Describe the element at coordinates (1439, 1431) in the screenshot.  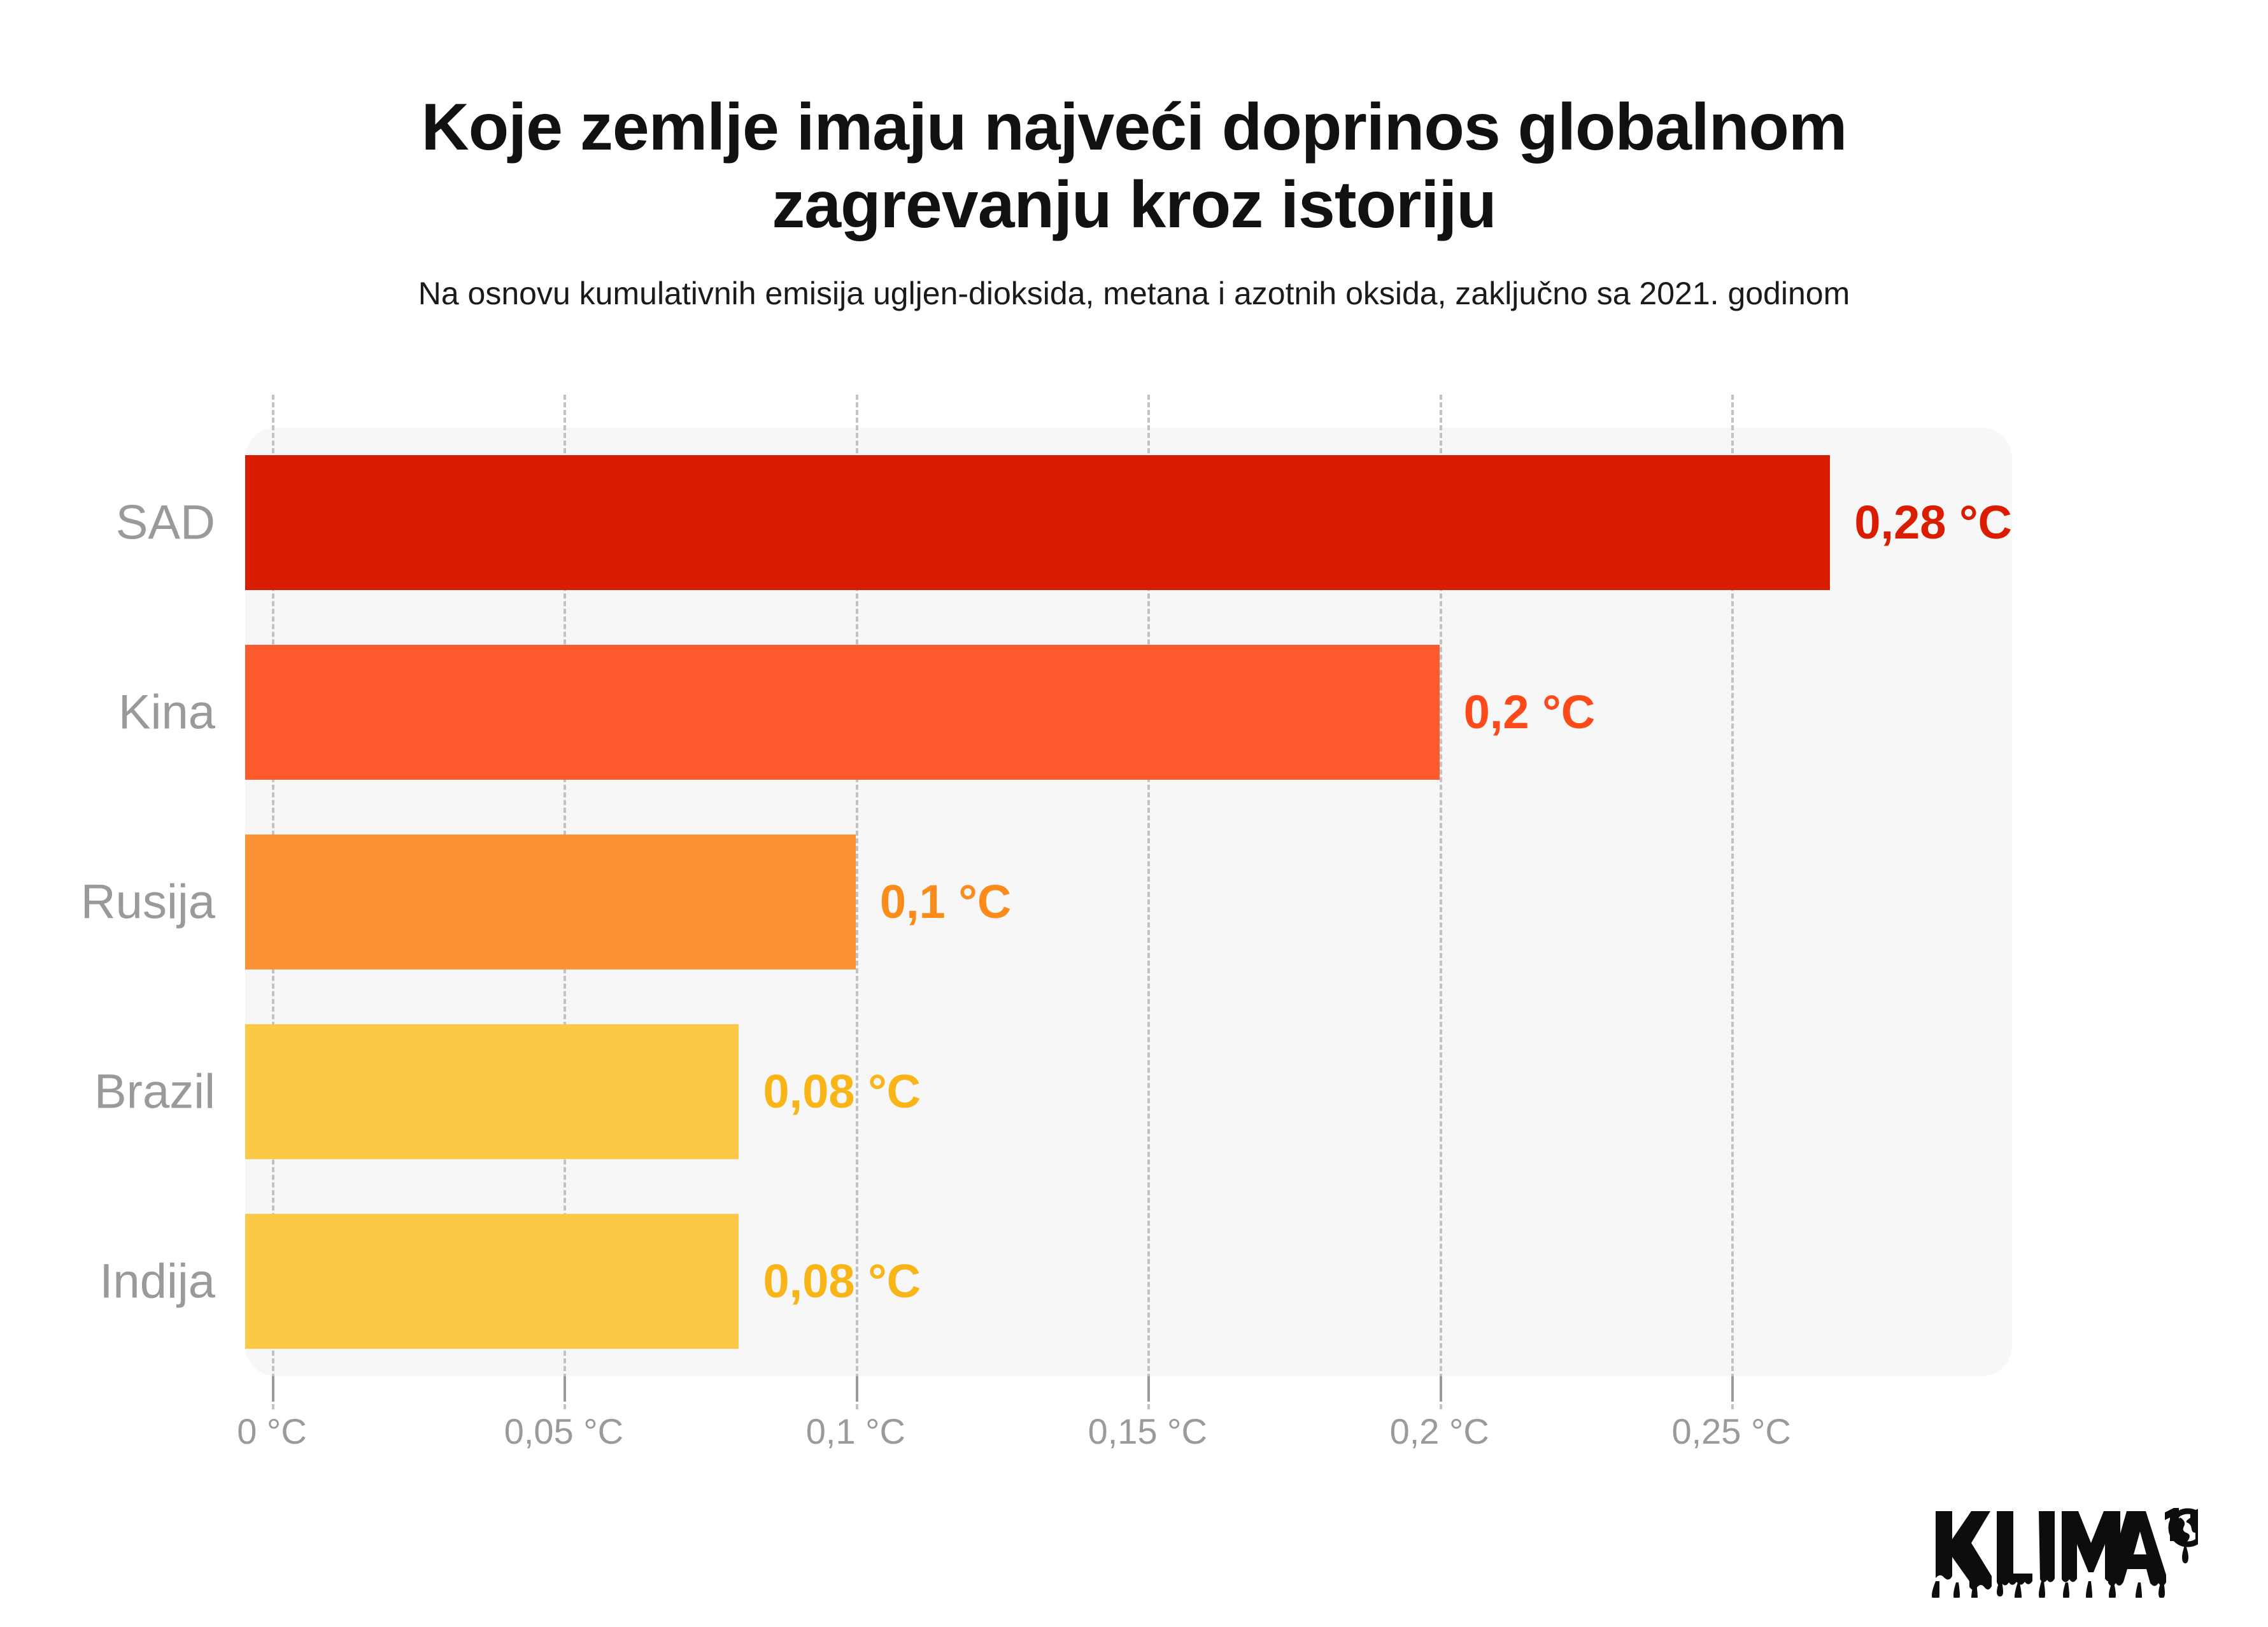
I see `x-axis-tick-label: 0,2 °C` at that location.